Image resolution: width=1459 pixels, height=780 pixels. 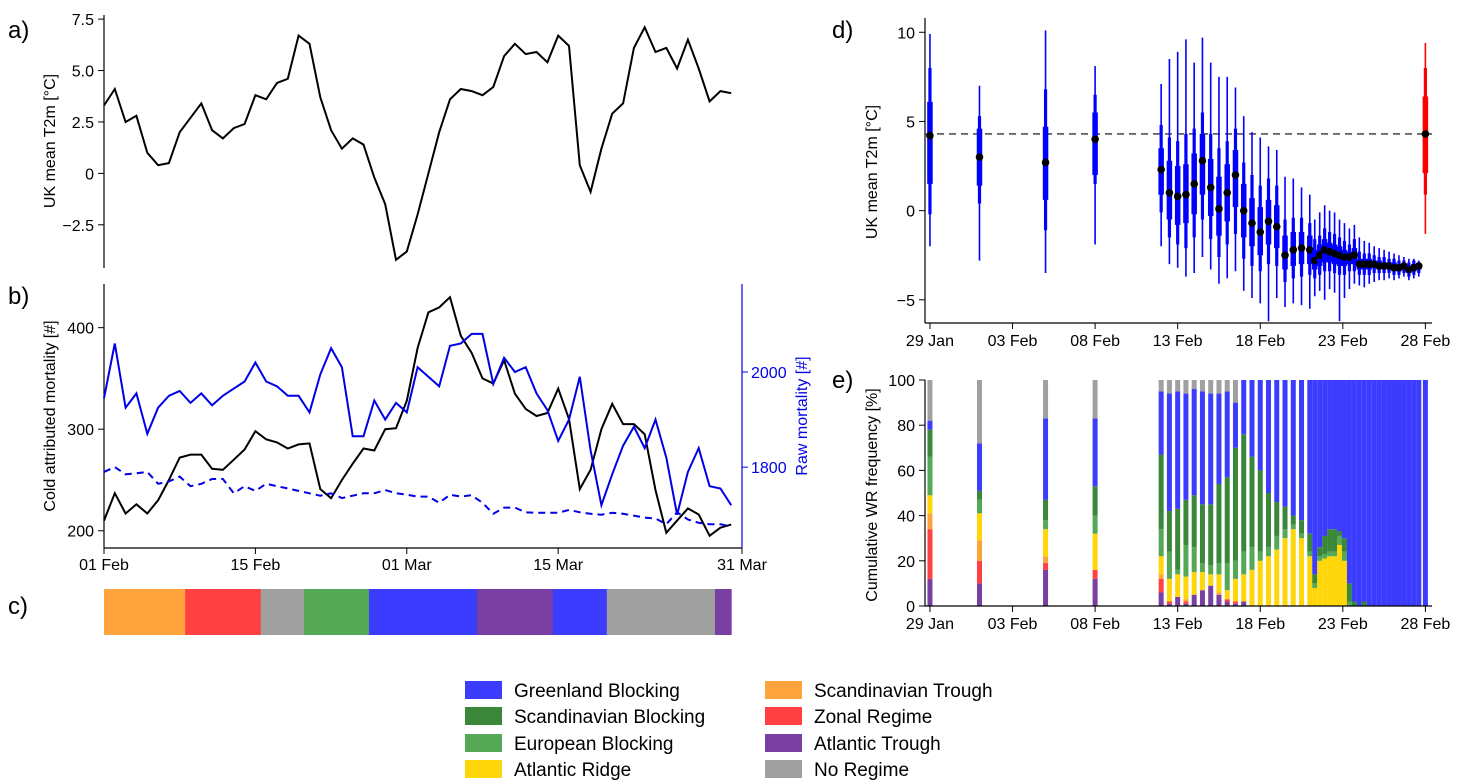 What do you see at coordinates (877, 744) in the screenshot?
I see `legend-label: Atlantic Trough` at bounding box center [877, 744].